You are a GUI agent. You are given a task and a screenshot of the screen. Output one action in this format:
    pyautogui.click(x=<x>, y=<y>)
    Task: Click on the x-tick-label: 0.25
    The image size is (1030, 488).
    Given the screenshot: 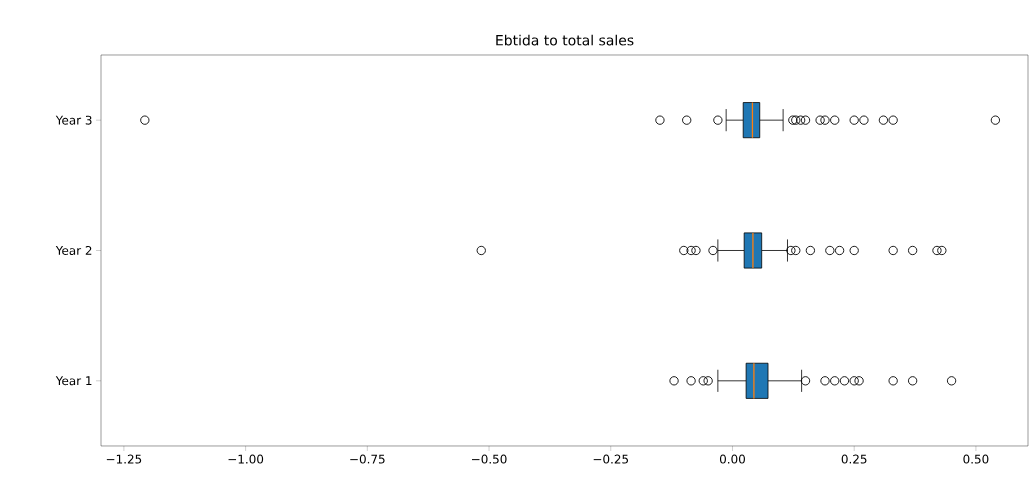 What is the action you would take?
    pyautogui.click(x=854, y=459)
    